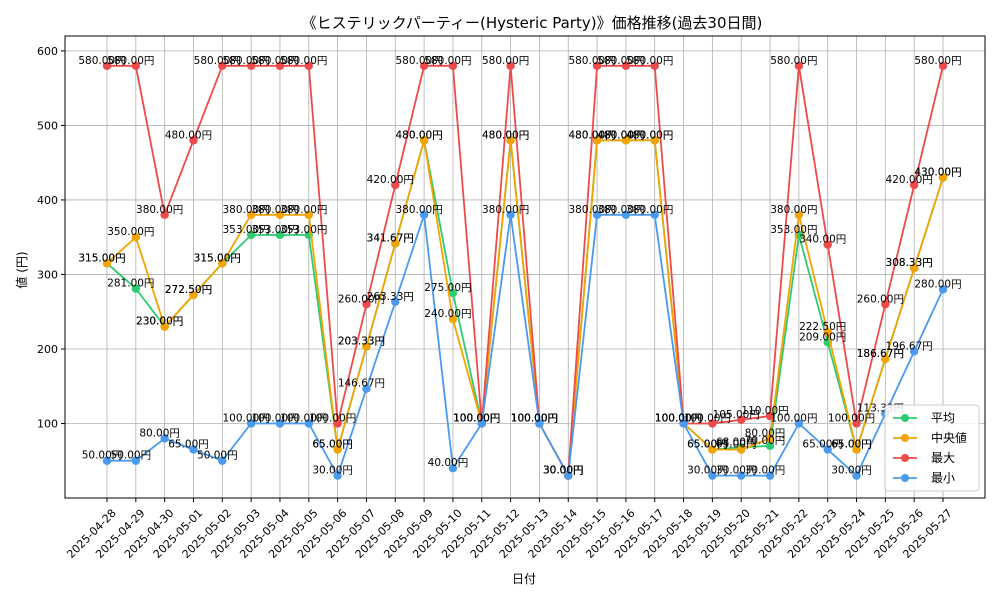 This screenshot has width=1000, height=600. Describe the element at coordinates (47, 274) in the screenshot. I see `y-tick-label: 300` at that location.